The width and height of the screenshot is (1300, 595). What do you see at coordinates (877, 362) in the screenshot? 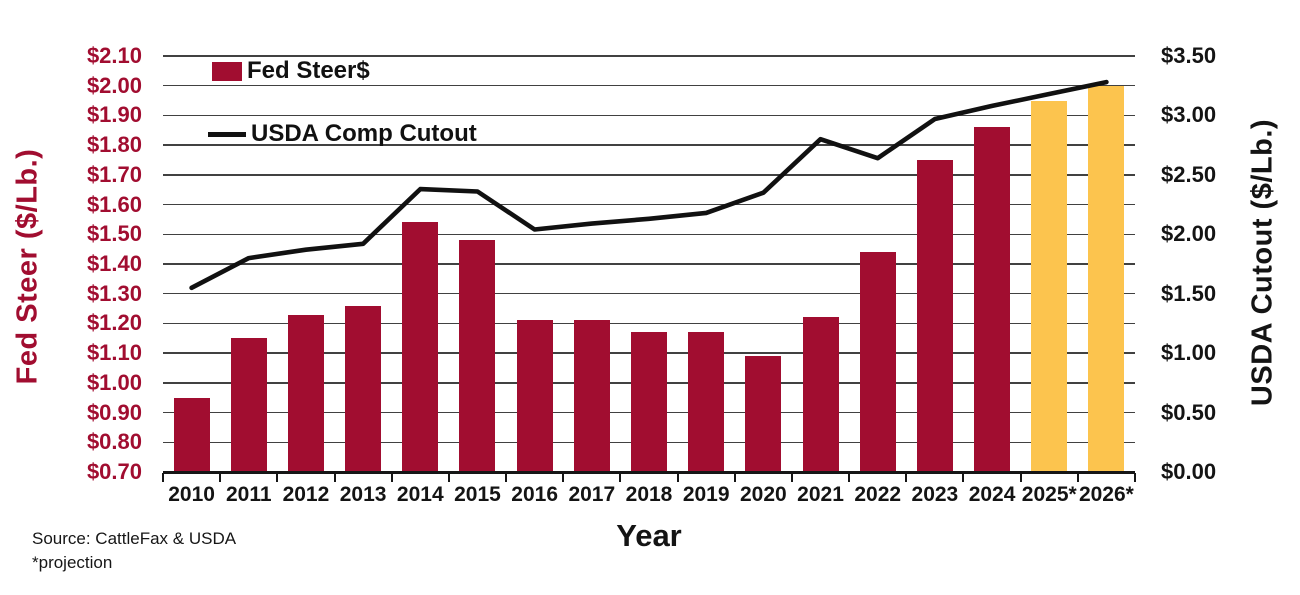
I see `bar-2022` at bounding box center [877, 362].